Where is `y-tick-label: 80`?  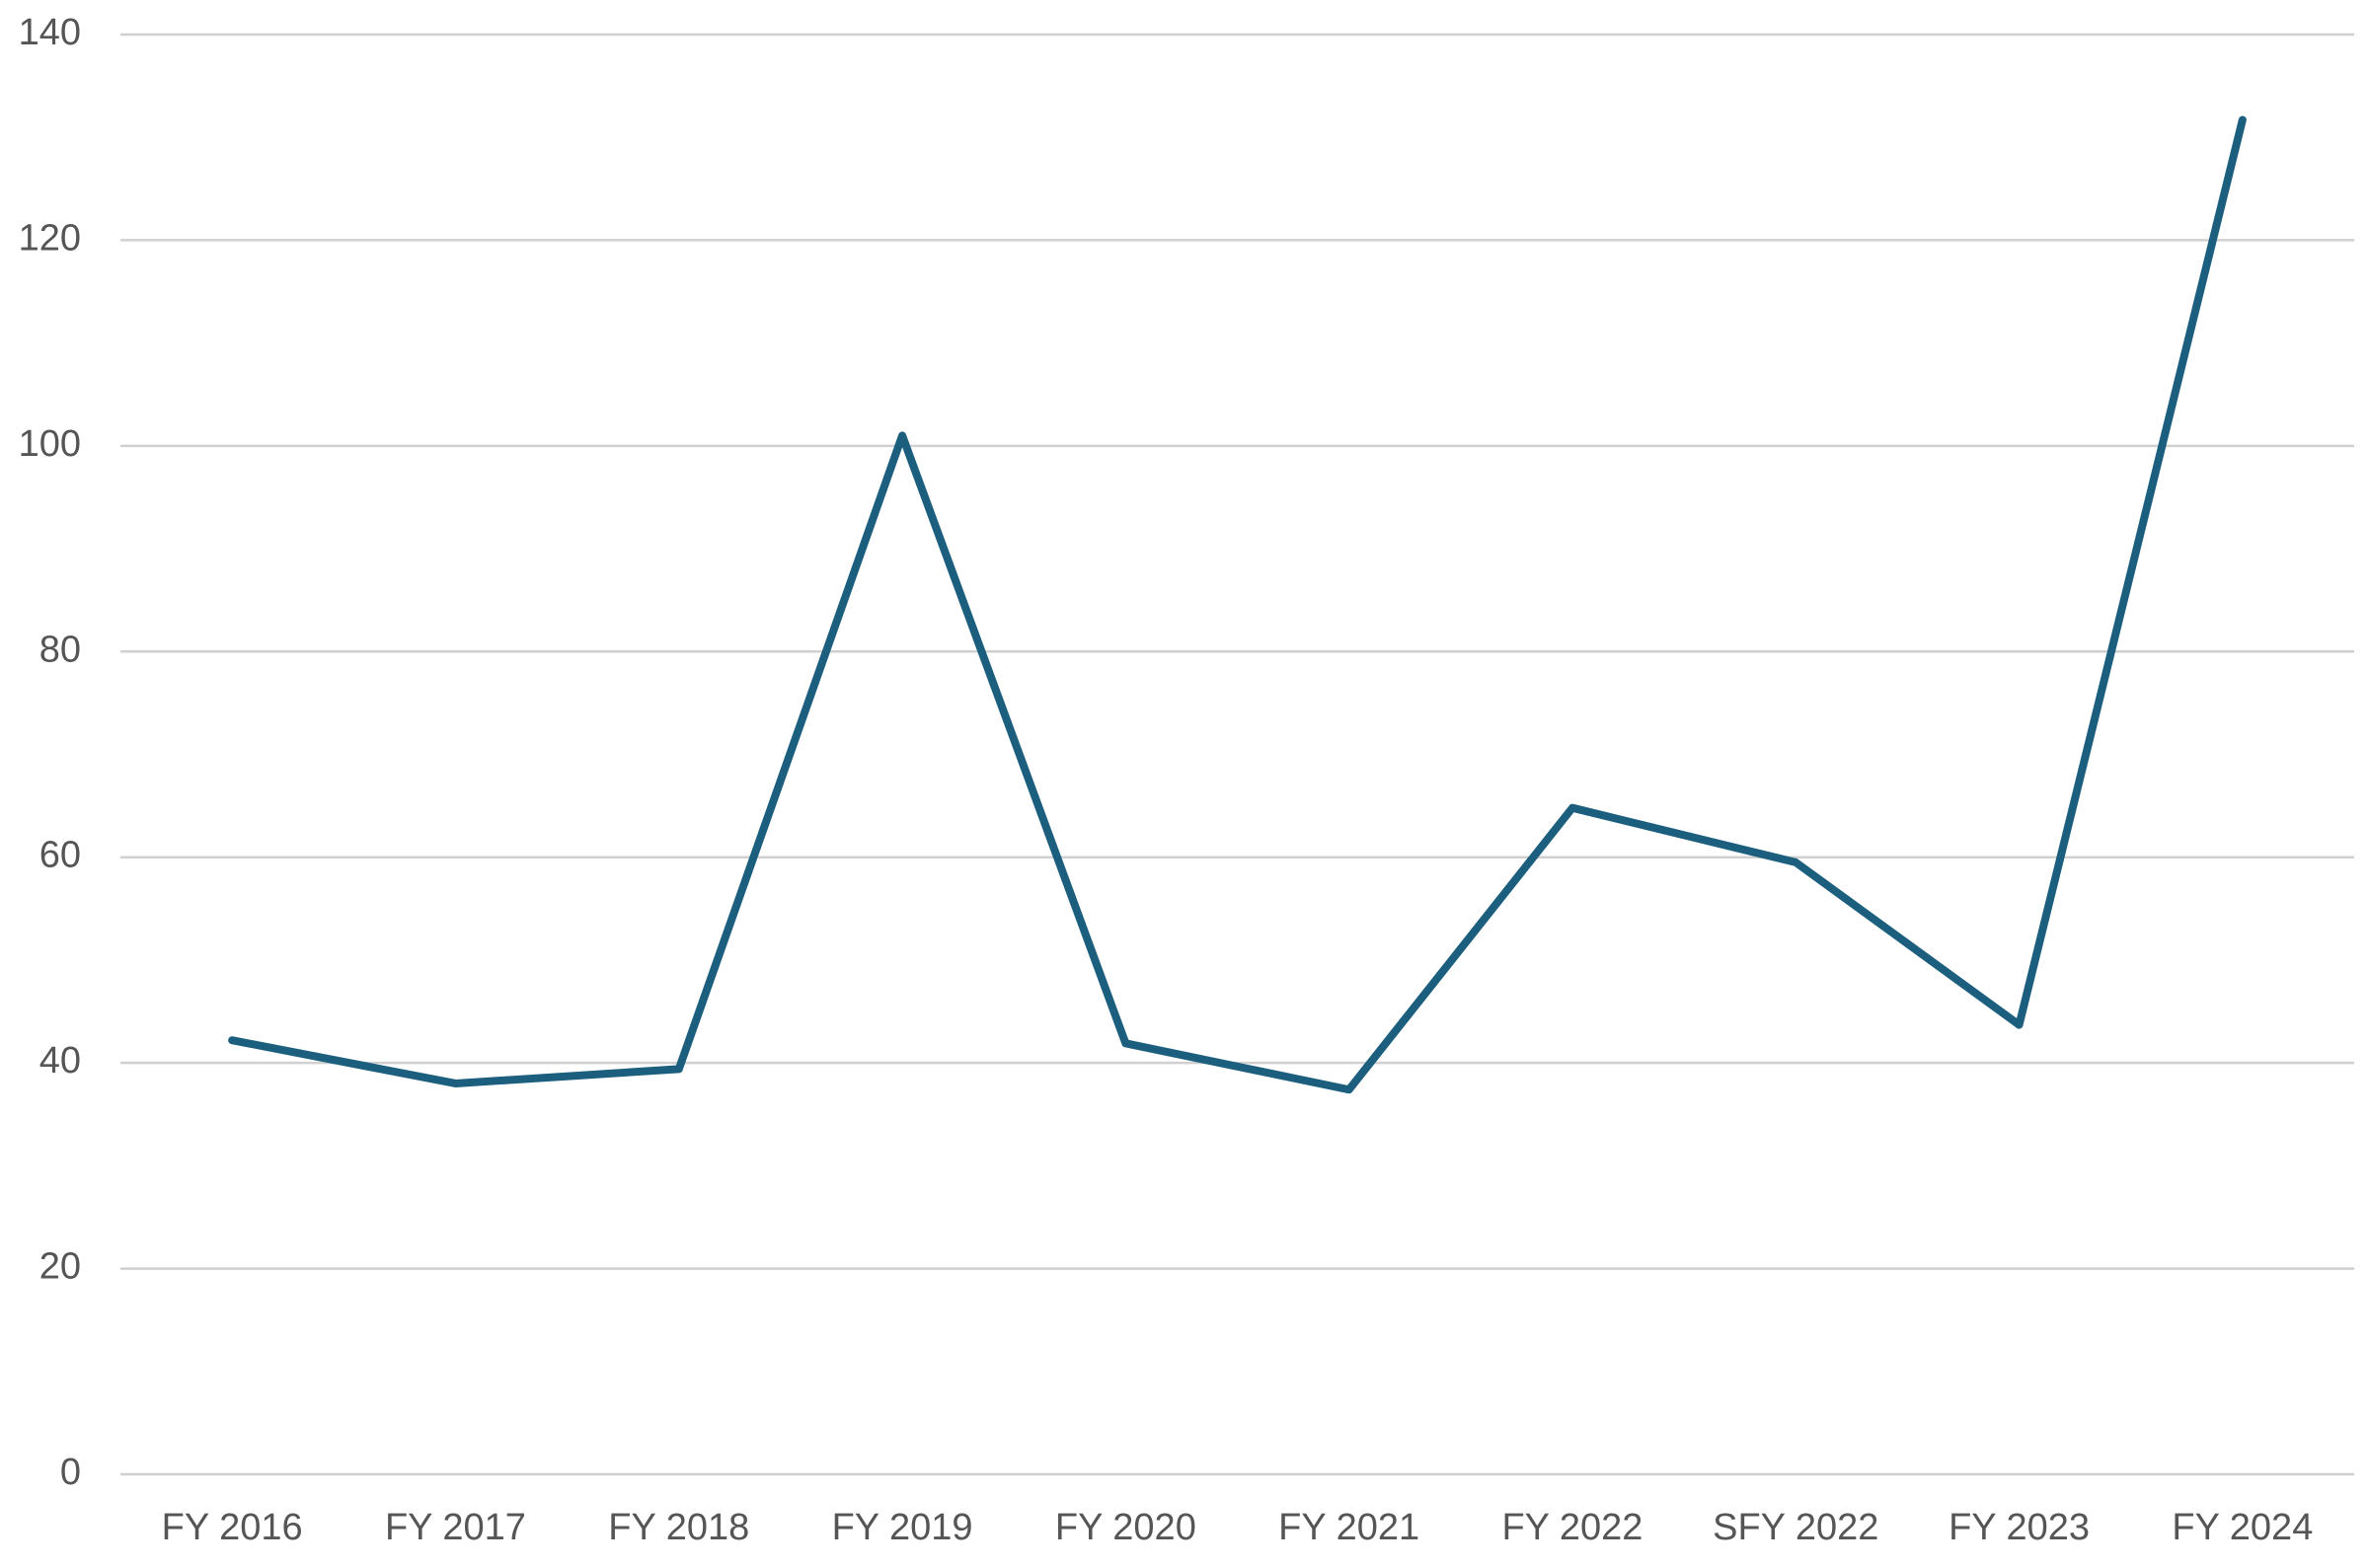
y-tick-label: 80 is located at coordinates (60, 650).